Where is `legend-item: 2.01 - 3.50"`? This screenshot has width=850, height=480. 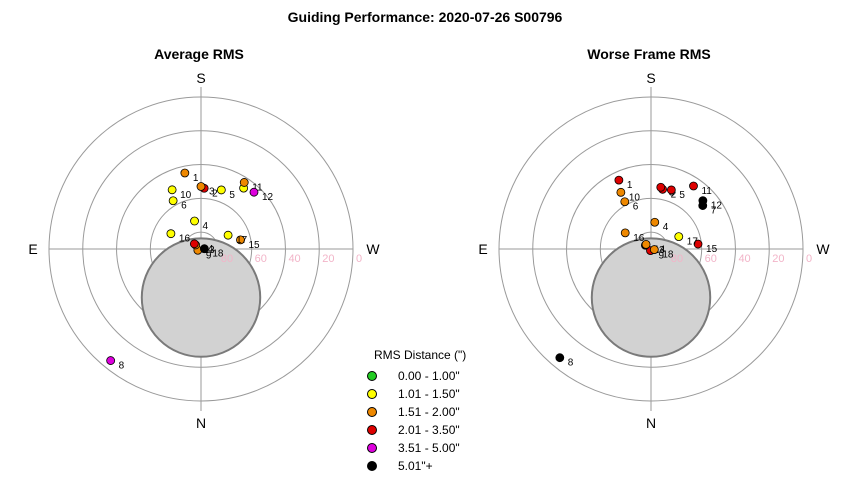 legend-item: 2.01 - 3.50" is located at coordinates (441, 430).